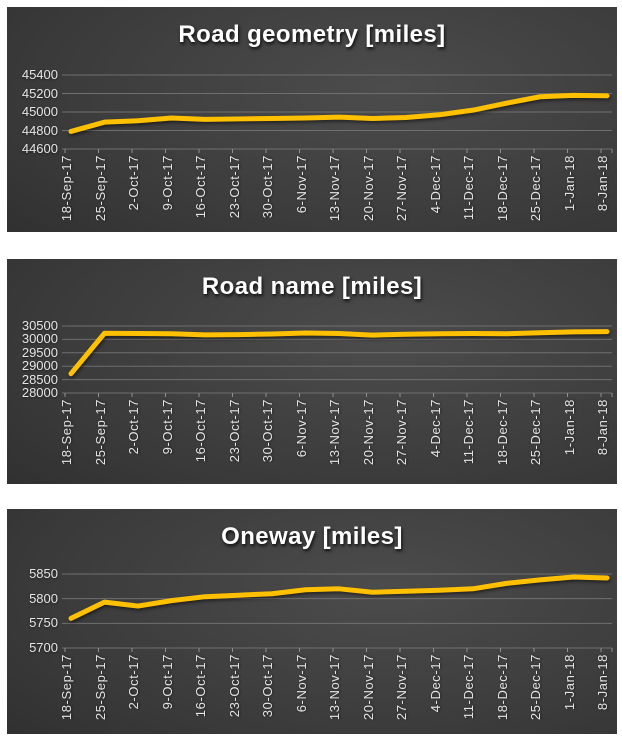  What do you see at coordinates (39, 148) in the screenshot?
I see `y-axis-label: 44600` at bounding box center [39, 148].